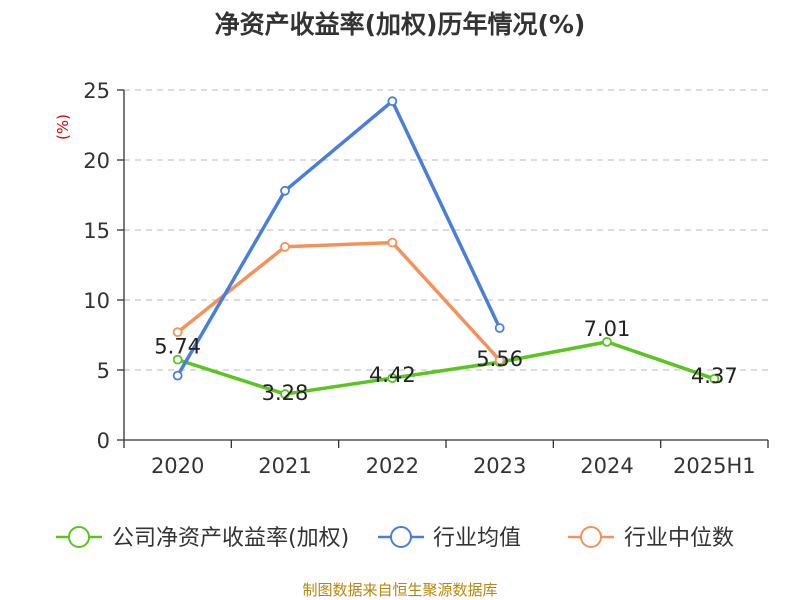 This screenshot has width=800, height=600. I want to click on legend-item: 行业中位数, so click(651, 538).